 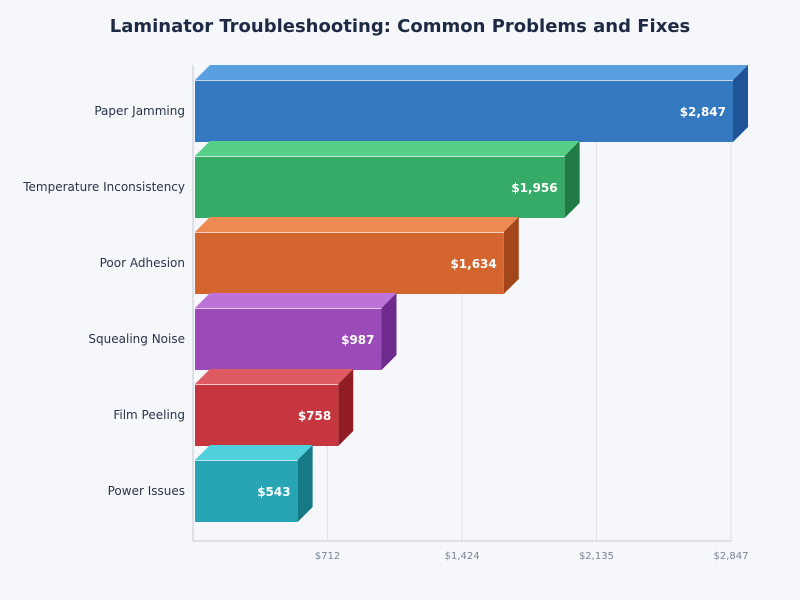 I want to click on data-label: $1,956, so click(x=534, y=188).